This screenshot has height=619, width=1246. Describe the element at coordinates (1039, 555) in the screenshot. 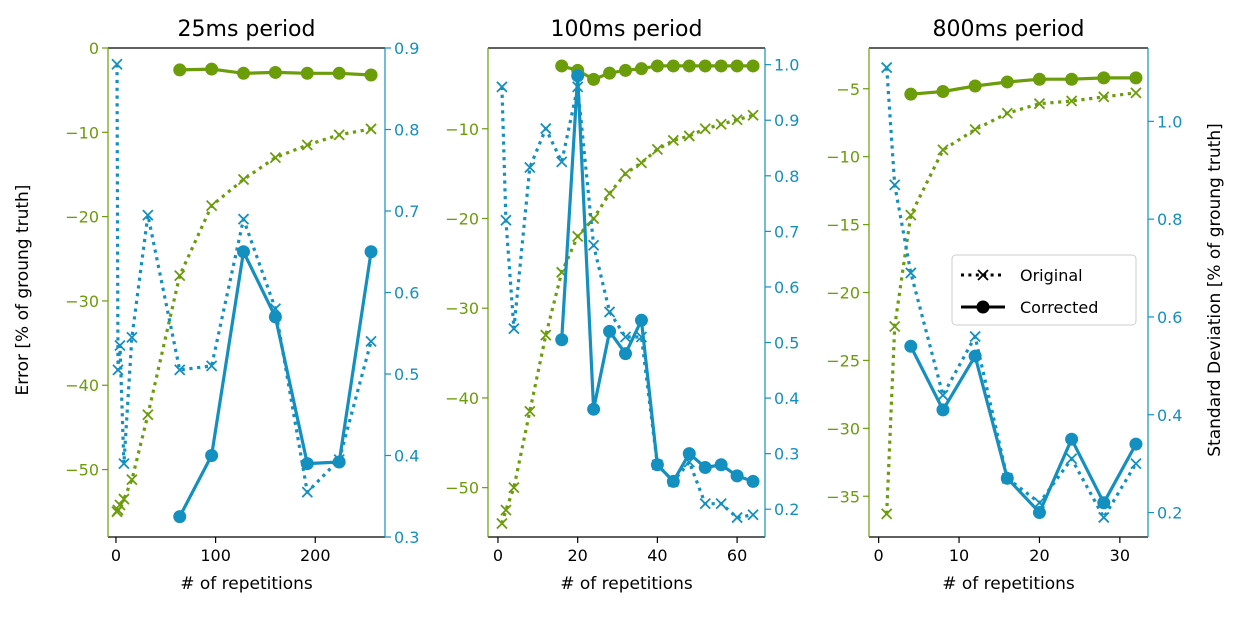

I see `x-tick-label: 20` at that location.